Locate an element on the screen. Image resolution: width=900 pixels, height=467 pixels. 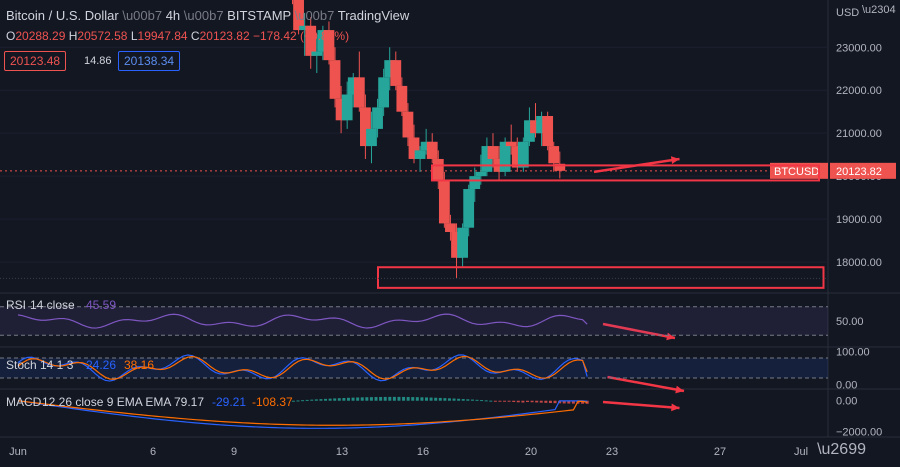
arrow-macd is located at coordinates (641, 405).